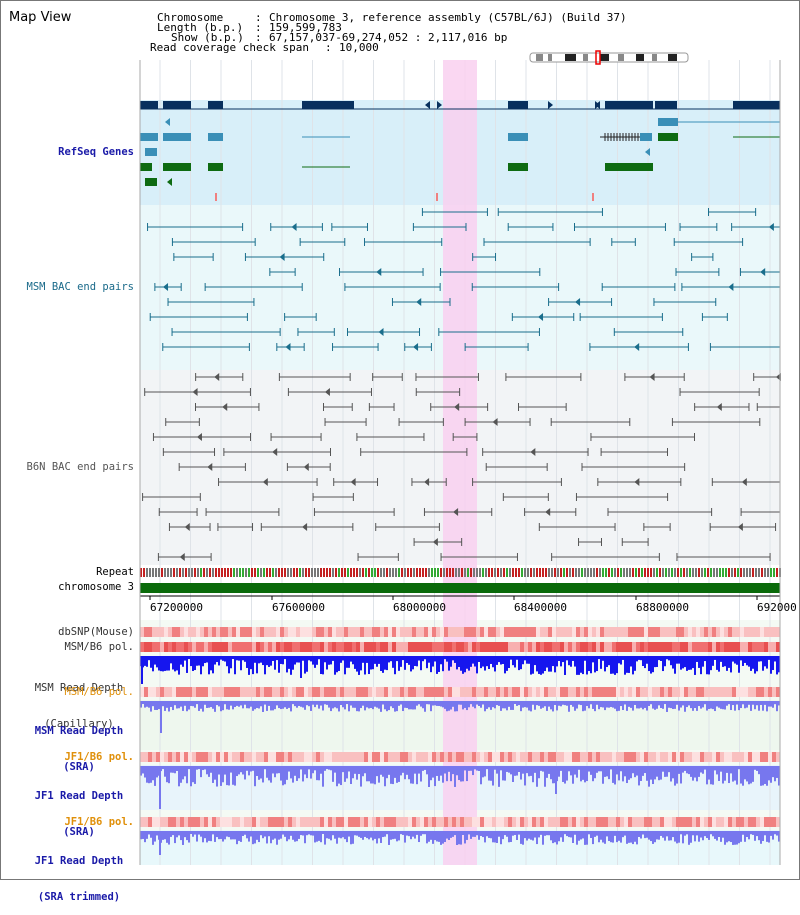 This screenshot has height=915, width=800. I want to click on track-label-msm-read-depth-sra: MSM Read Depth (SRA), so click(79, 743).